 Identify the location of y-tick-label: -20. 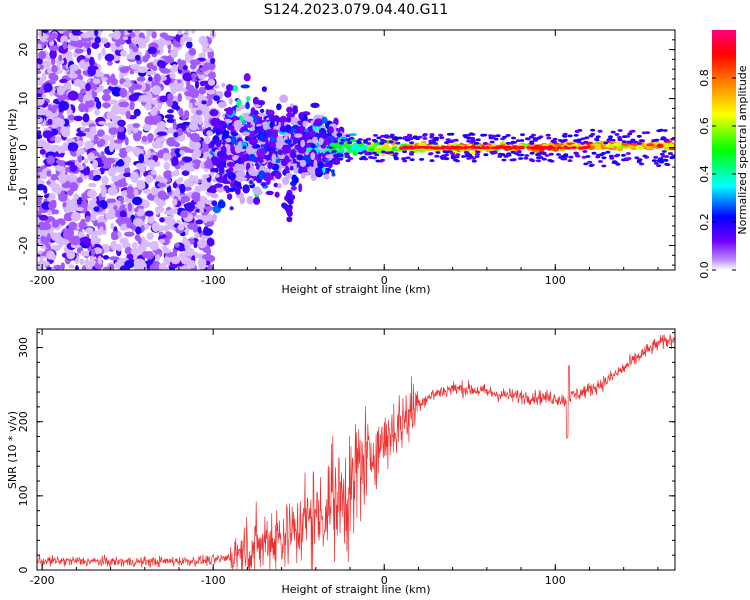
(23, 246).